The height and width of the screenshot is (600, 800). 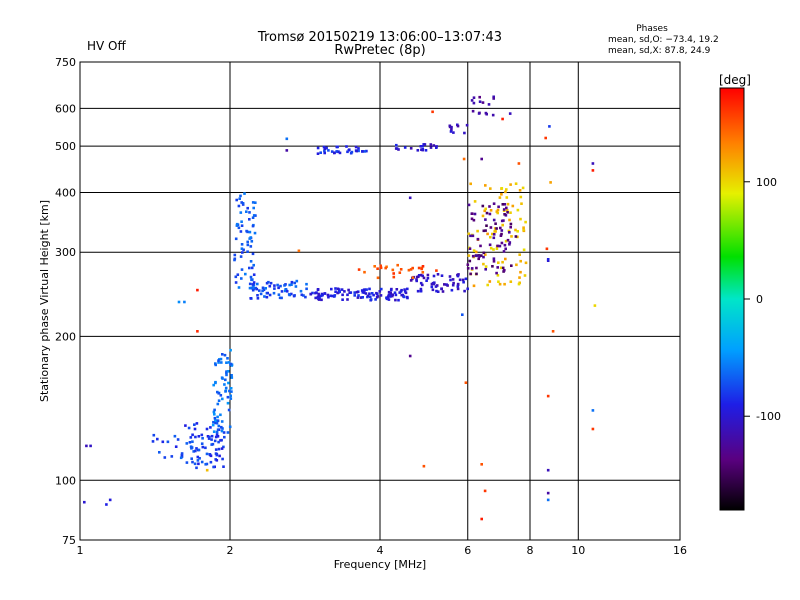 What do you see at coordinates (65, 252) in the screenshot?
I see `y-tick-label: 300` at bounding box center [65, 252].